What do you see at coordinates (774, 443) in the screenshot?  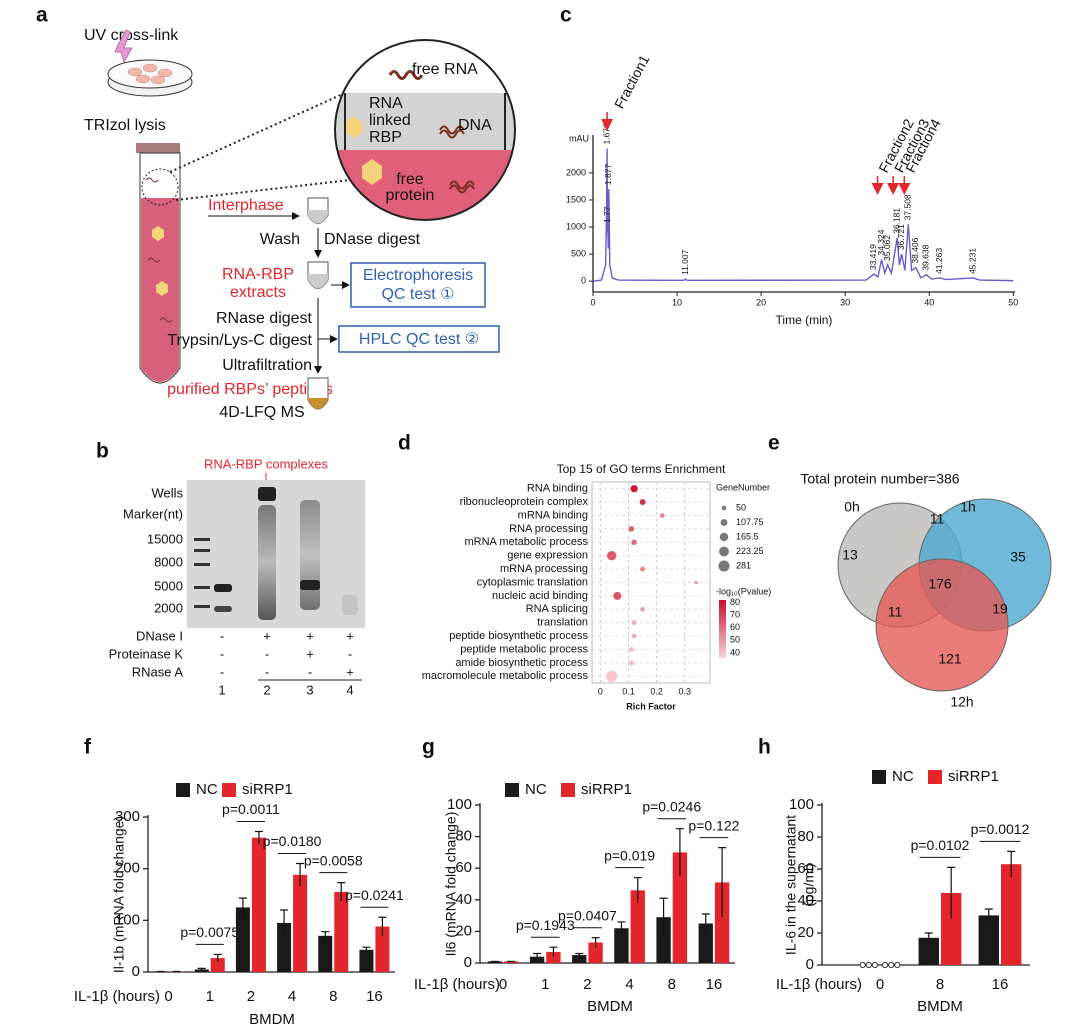 I see `panel-label: e` at bounding box center [774, 443].